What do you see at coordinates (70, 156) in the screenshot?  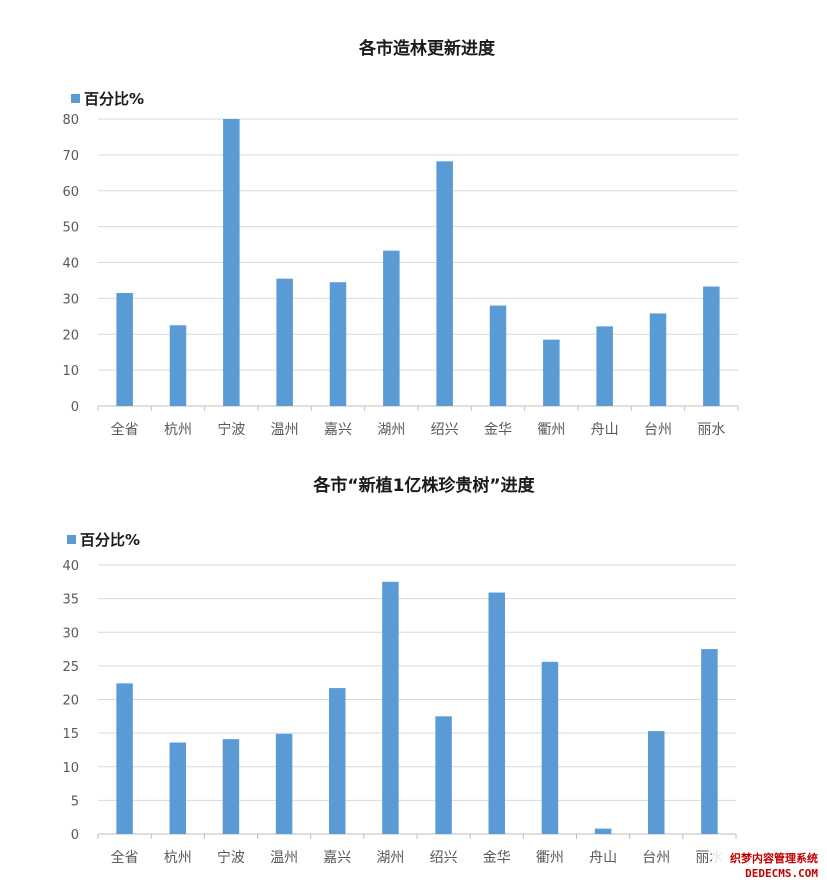 I see `y-tick-label: 70` at bounding box center [70, 156].